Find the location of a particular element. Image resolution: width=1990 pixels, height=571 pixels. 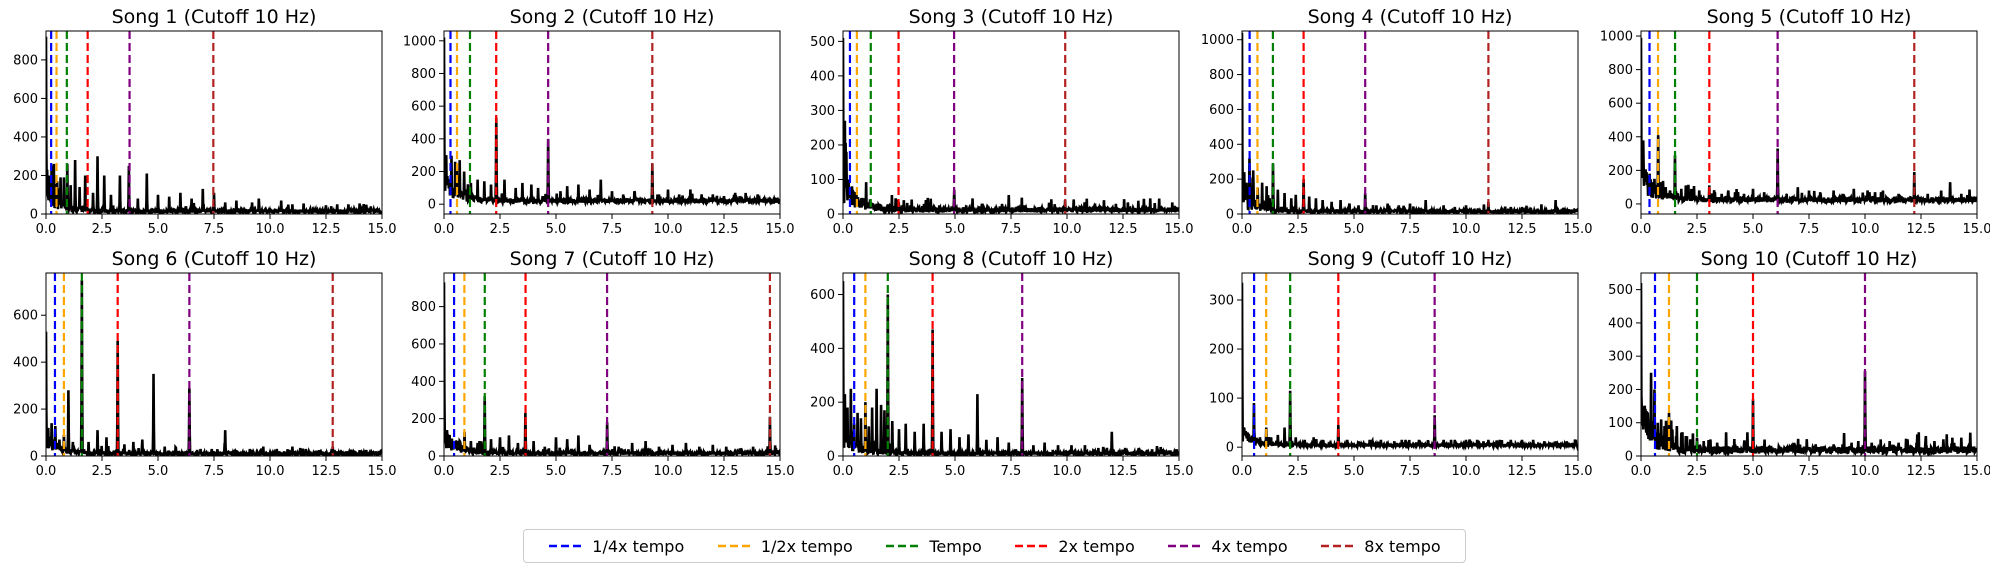

chart-title: Song 10 (Cutoff 10 Hz) is located at coordinates (1809, 259).